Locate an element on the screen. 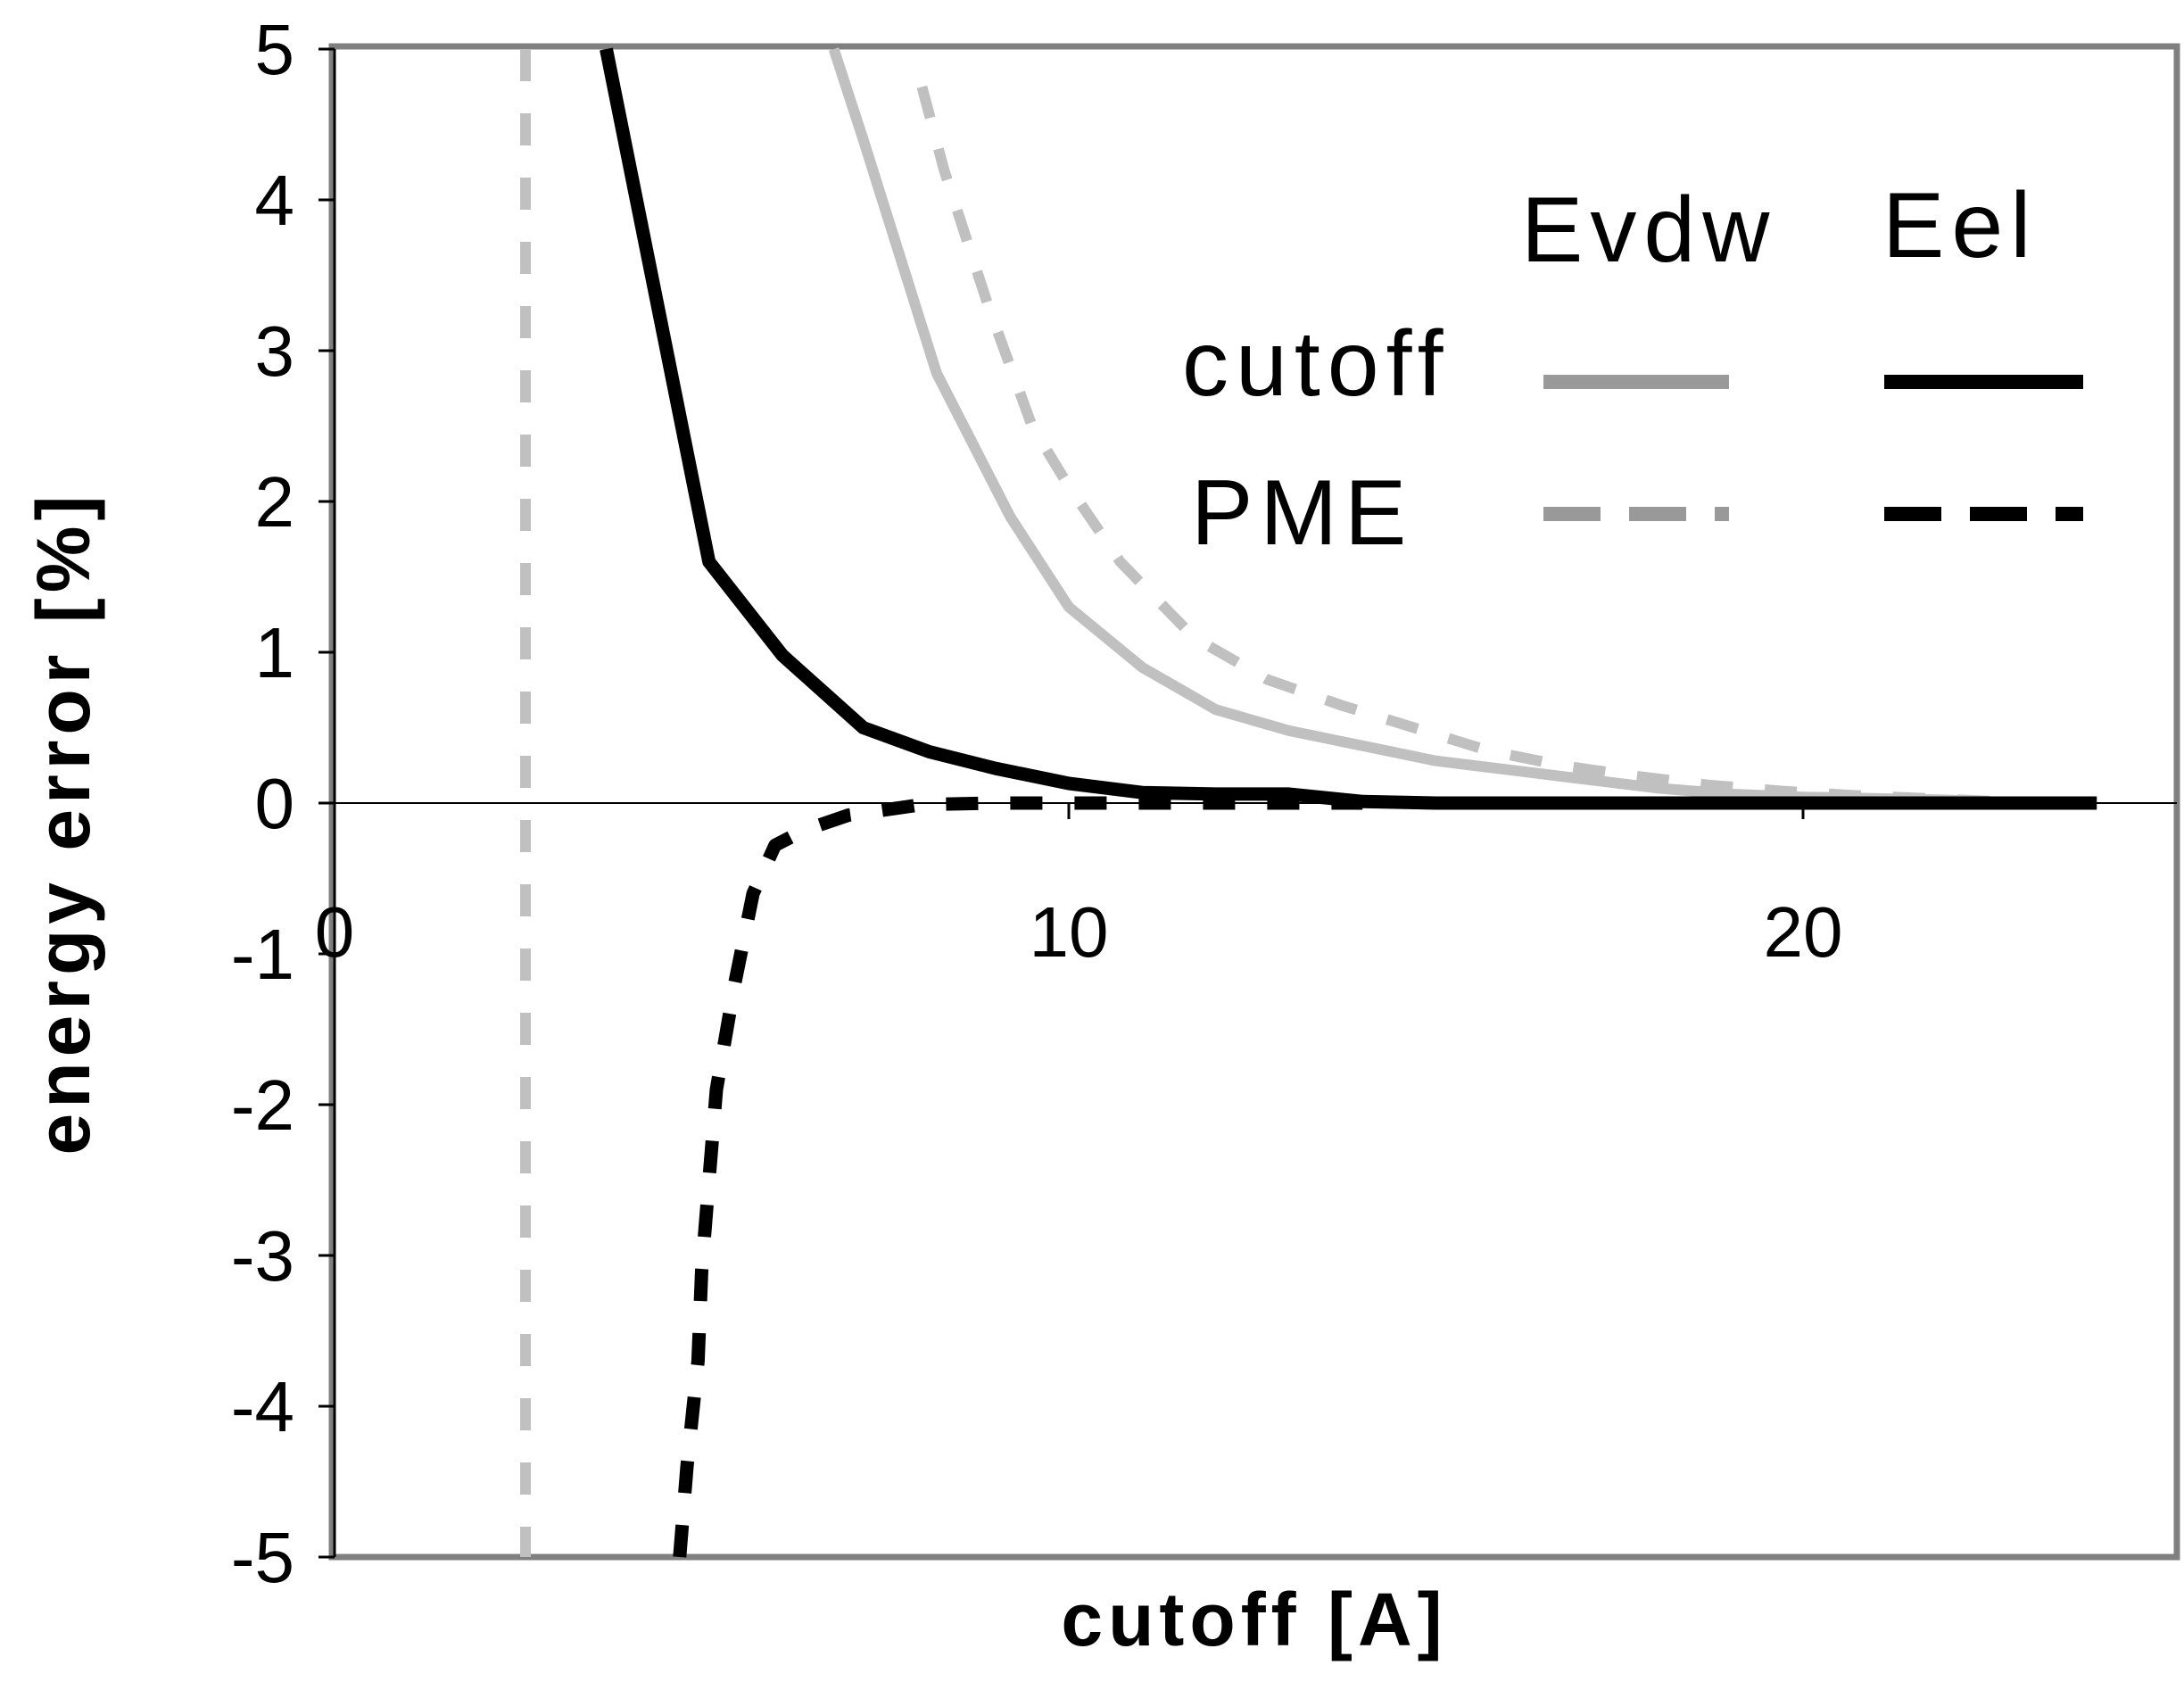 This screenshot has width=2184, height=1690. y-tick-label: 2 is located at coordinates (275, 502).